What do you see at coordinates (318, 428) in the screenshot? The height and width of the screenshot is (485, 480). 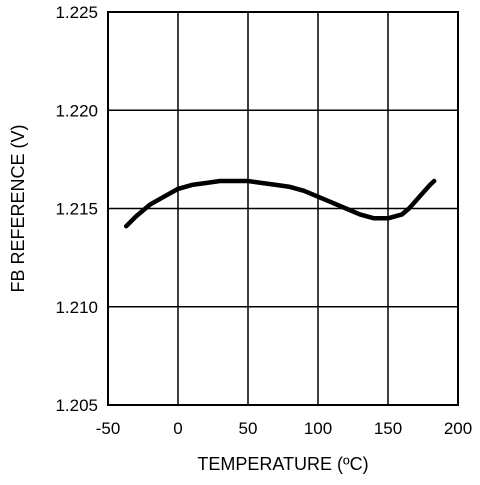 I see `x-tick-label: 100` at bounding box center [318, 428].